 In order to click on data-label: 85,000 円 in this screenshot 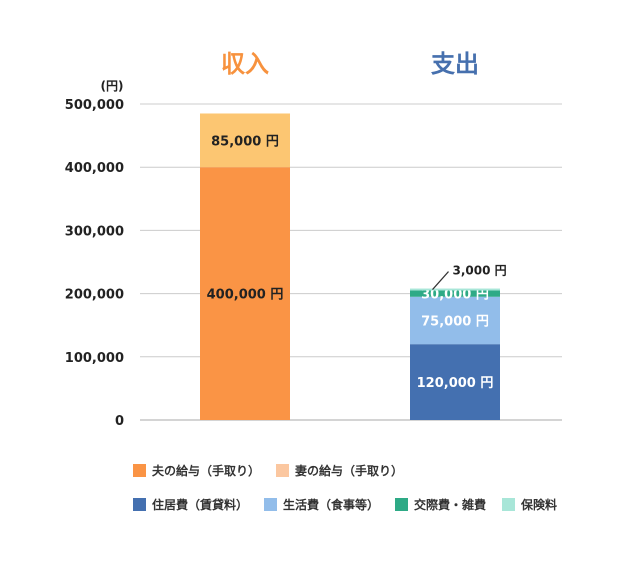, I will do `click(245, 141)`.